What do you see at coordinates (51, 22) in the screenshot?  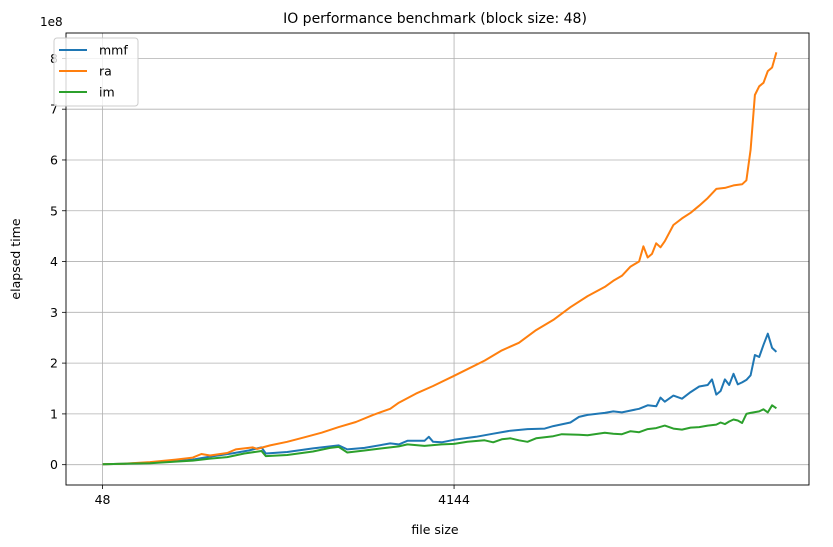 I see `y-scale-label: 1e8` at bounding box center [51, 22].